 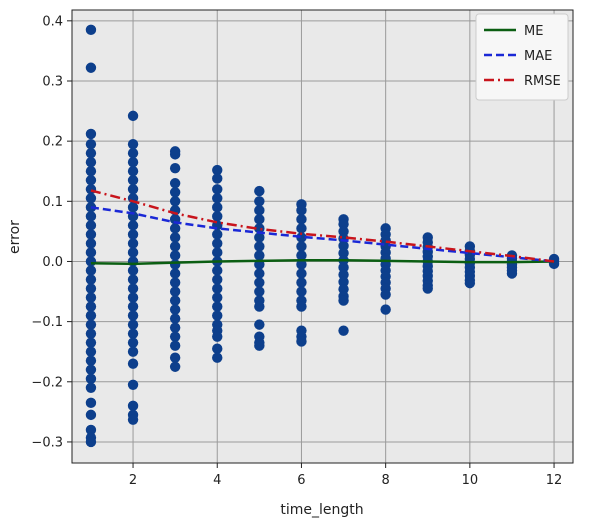 I want to click on x-tick-label: 8, so click(x=386, y=480).